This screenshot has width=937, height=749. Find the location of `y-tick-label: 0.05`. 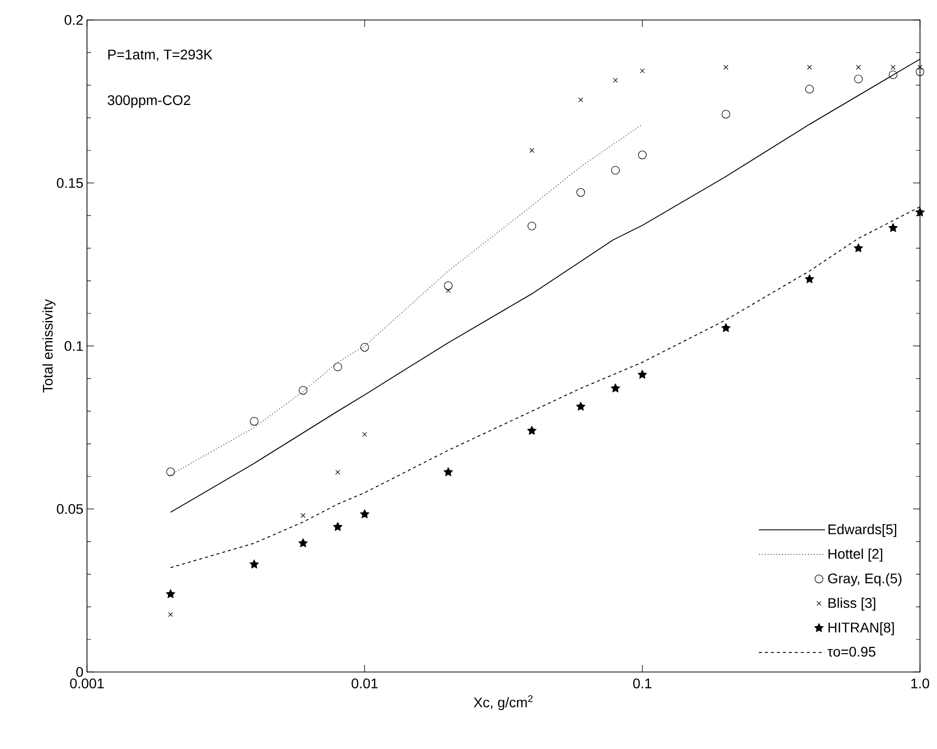

y-tick-label: 0.05 is located at coordinates (69, 509).